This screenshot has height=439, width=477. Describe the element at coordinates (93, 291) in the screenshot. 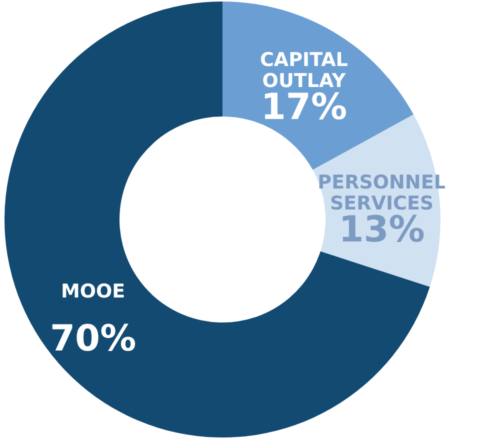

I see `slice-label: MOOE` at that location.